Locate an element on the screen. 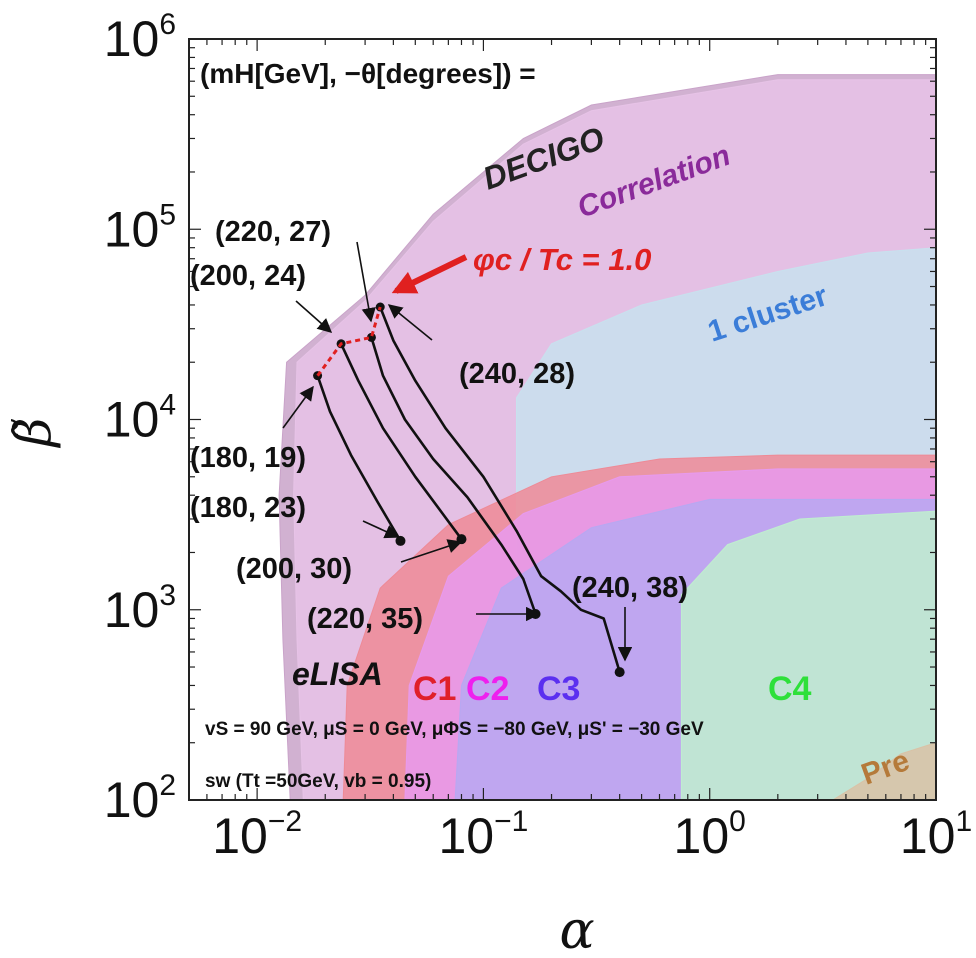  y-tick-label: 10⁶ is located at coordinates (140, 37).